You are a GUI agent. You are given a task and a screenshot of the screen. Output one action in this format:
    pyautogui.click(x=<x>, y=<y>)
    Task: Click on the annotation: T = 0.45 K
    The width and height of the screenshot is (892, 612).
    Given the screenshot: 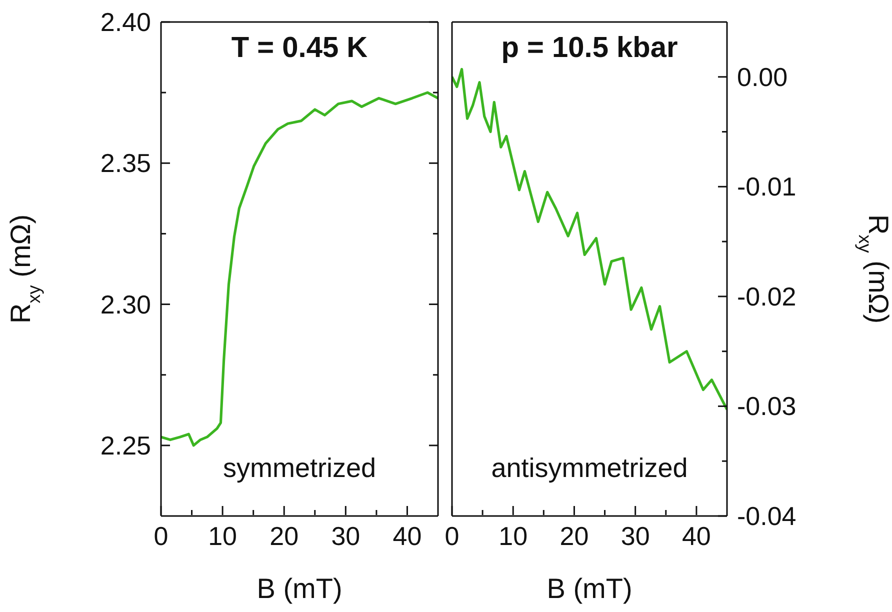 What is the action you would take?
    pyautogui.click(x=299, y=48)
    